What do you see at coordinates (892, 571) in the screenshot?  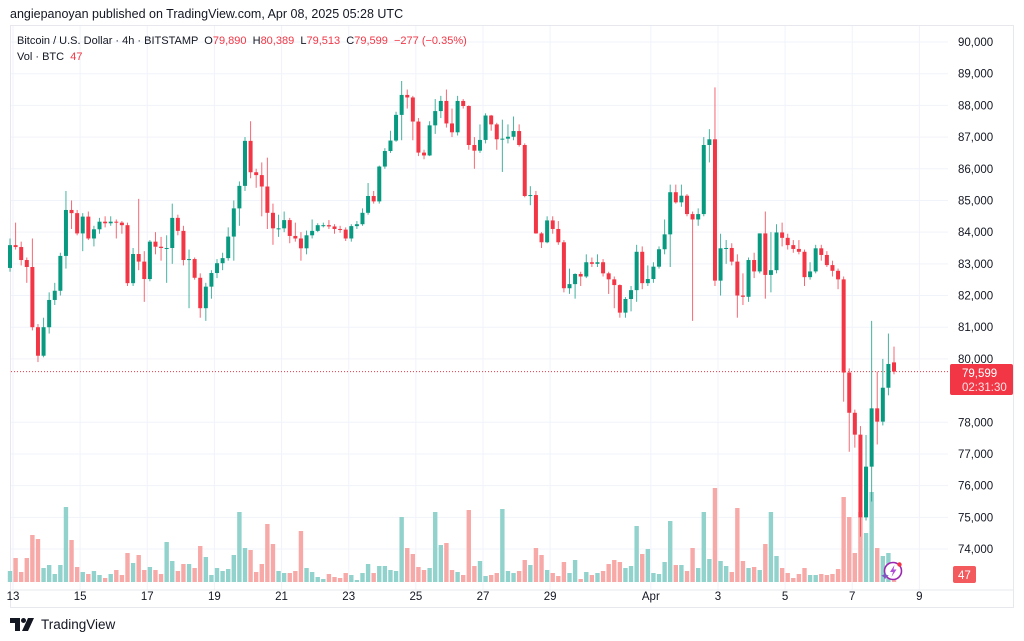 I see `lightning-sparkle-icon` at bounding box center [892, 571].